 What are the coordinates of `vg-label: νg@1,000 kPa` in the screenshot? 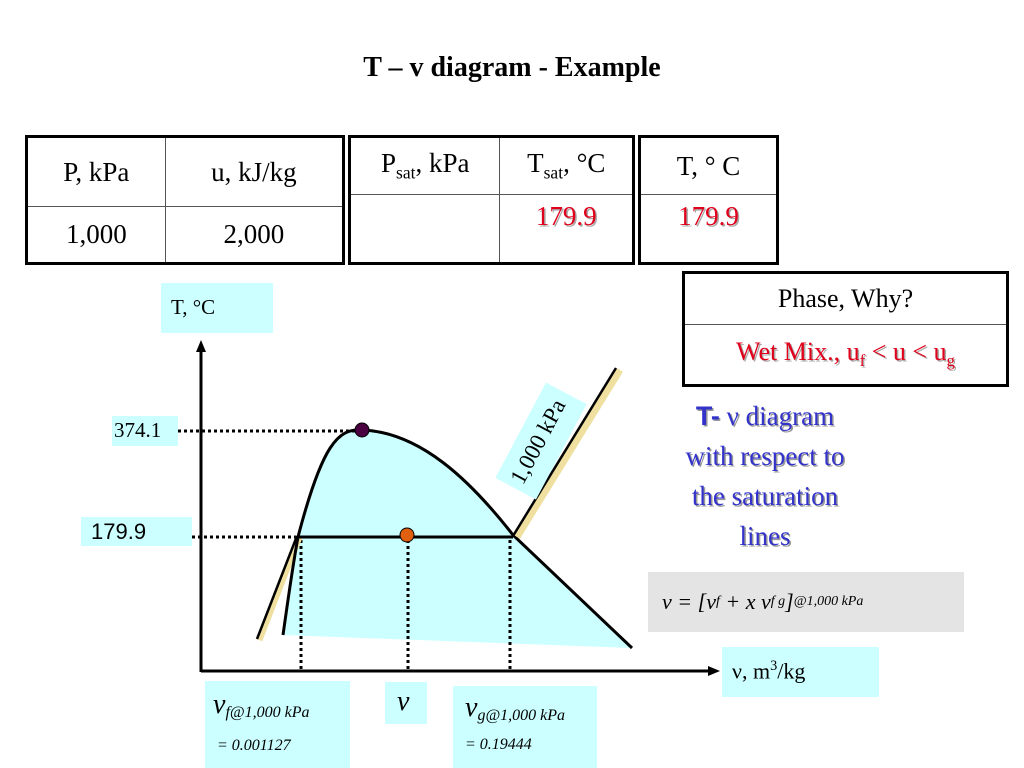 It's located at (515, 708).